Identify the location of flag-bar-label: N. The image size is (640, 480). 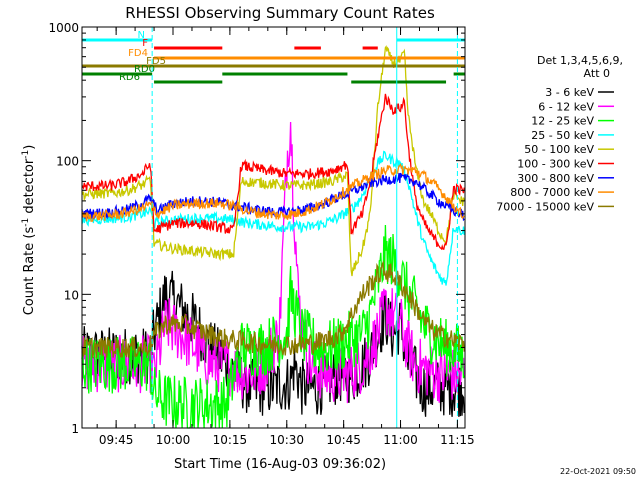
(141, 35).